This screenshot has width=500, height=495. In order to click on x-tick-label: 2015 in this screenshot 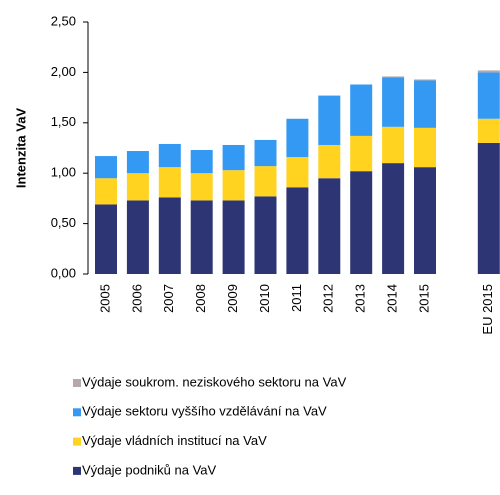, I will do `click(423, 298)`.